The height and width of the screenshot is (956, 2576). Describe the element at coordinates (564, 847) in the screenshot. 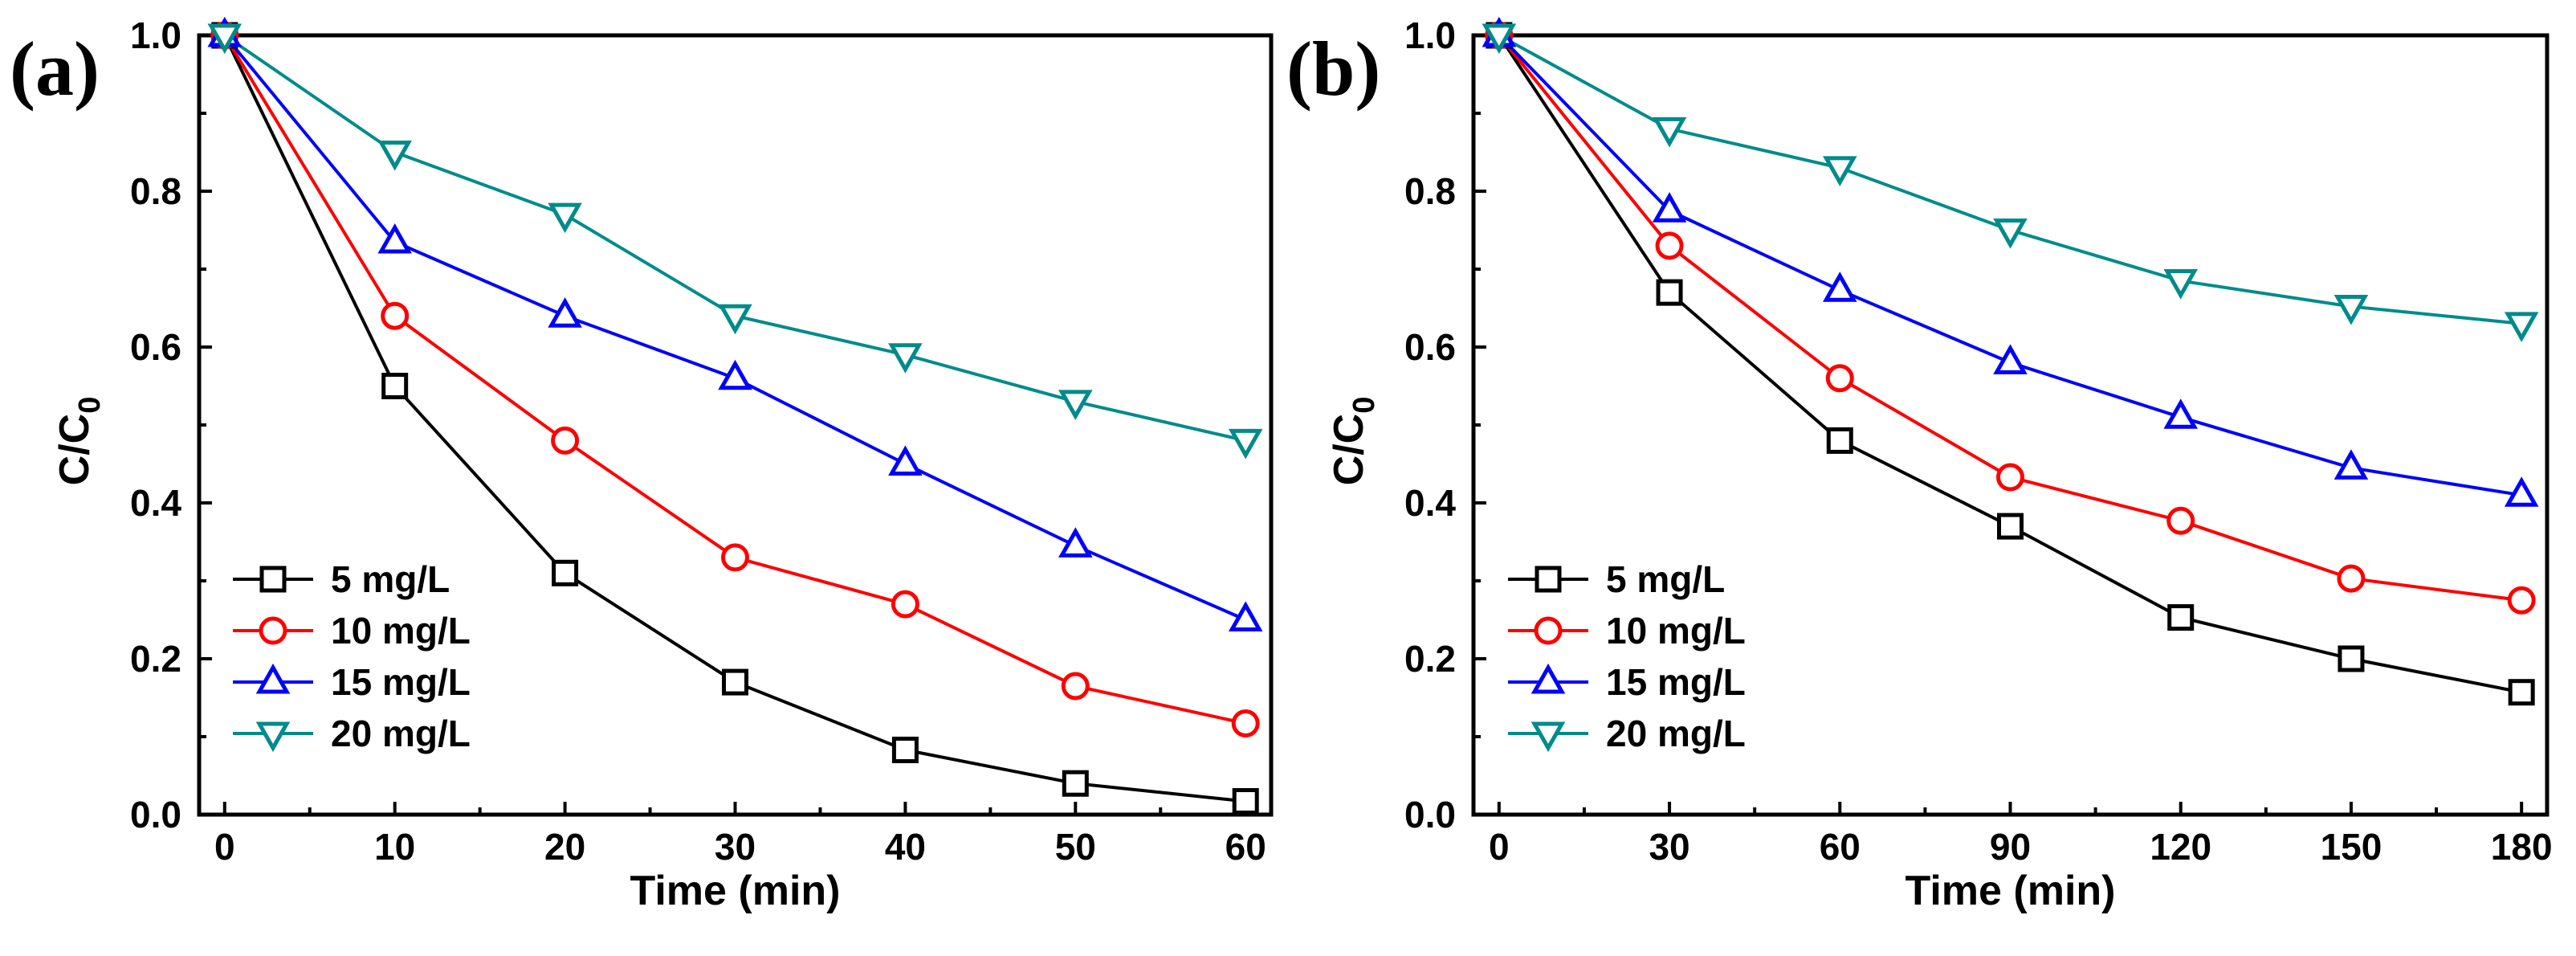

I see `x-tick-label: 20` at that location.